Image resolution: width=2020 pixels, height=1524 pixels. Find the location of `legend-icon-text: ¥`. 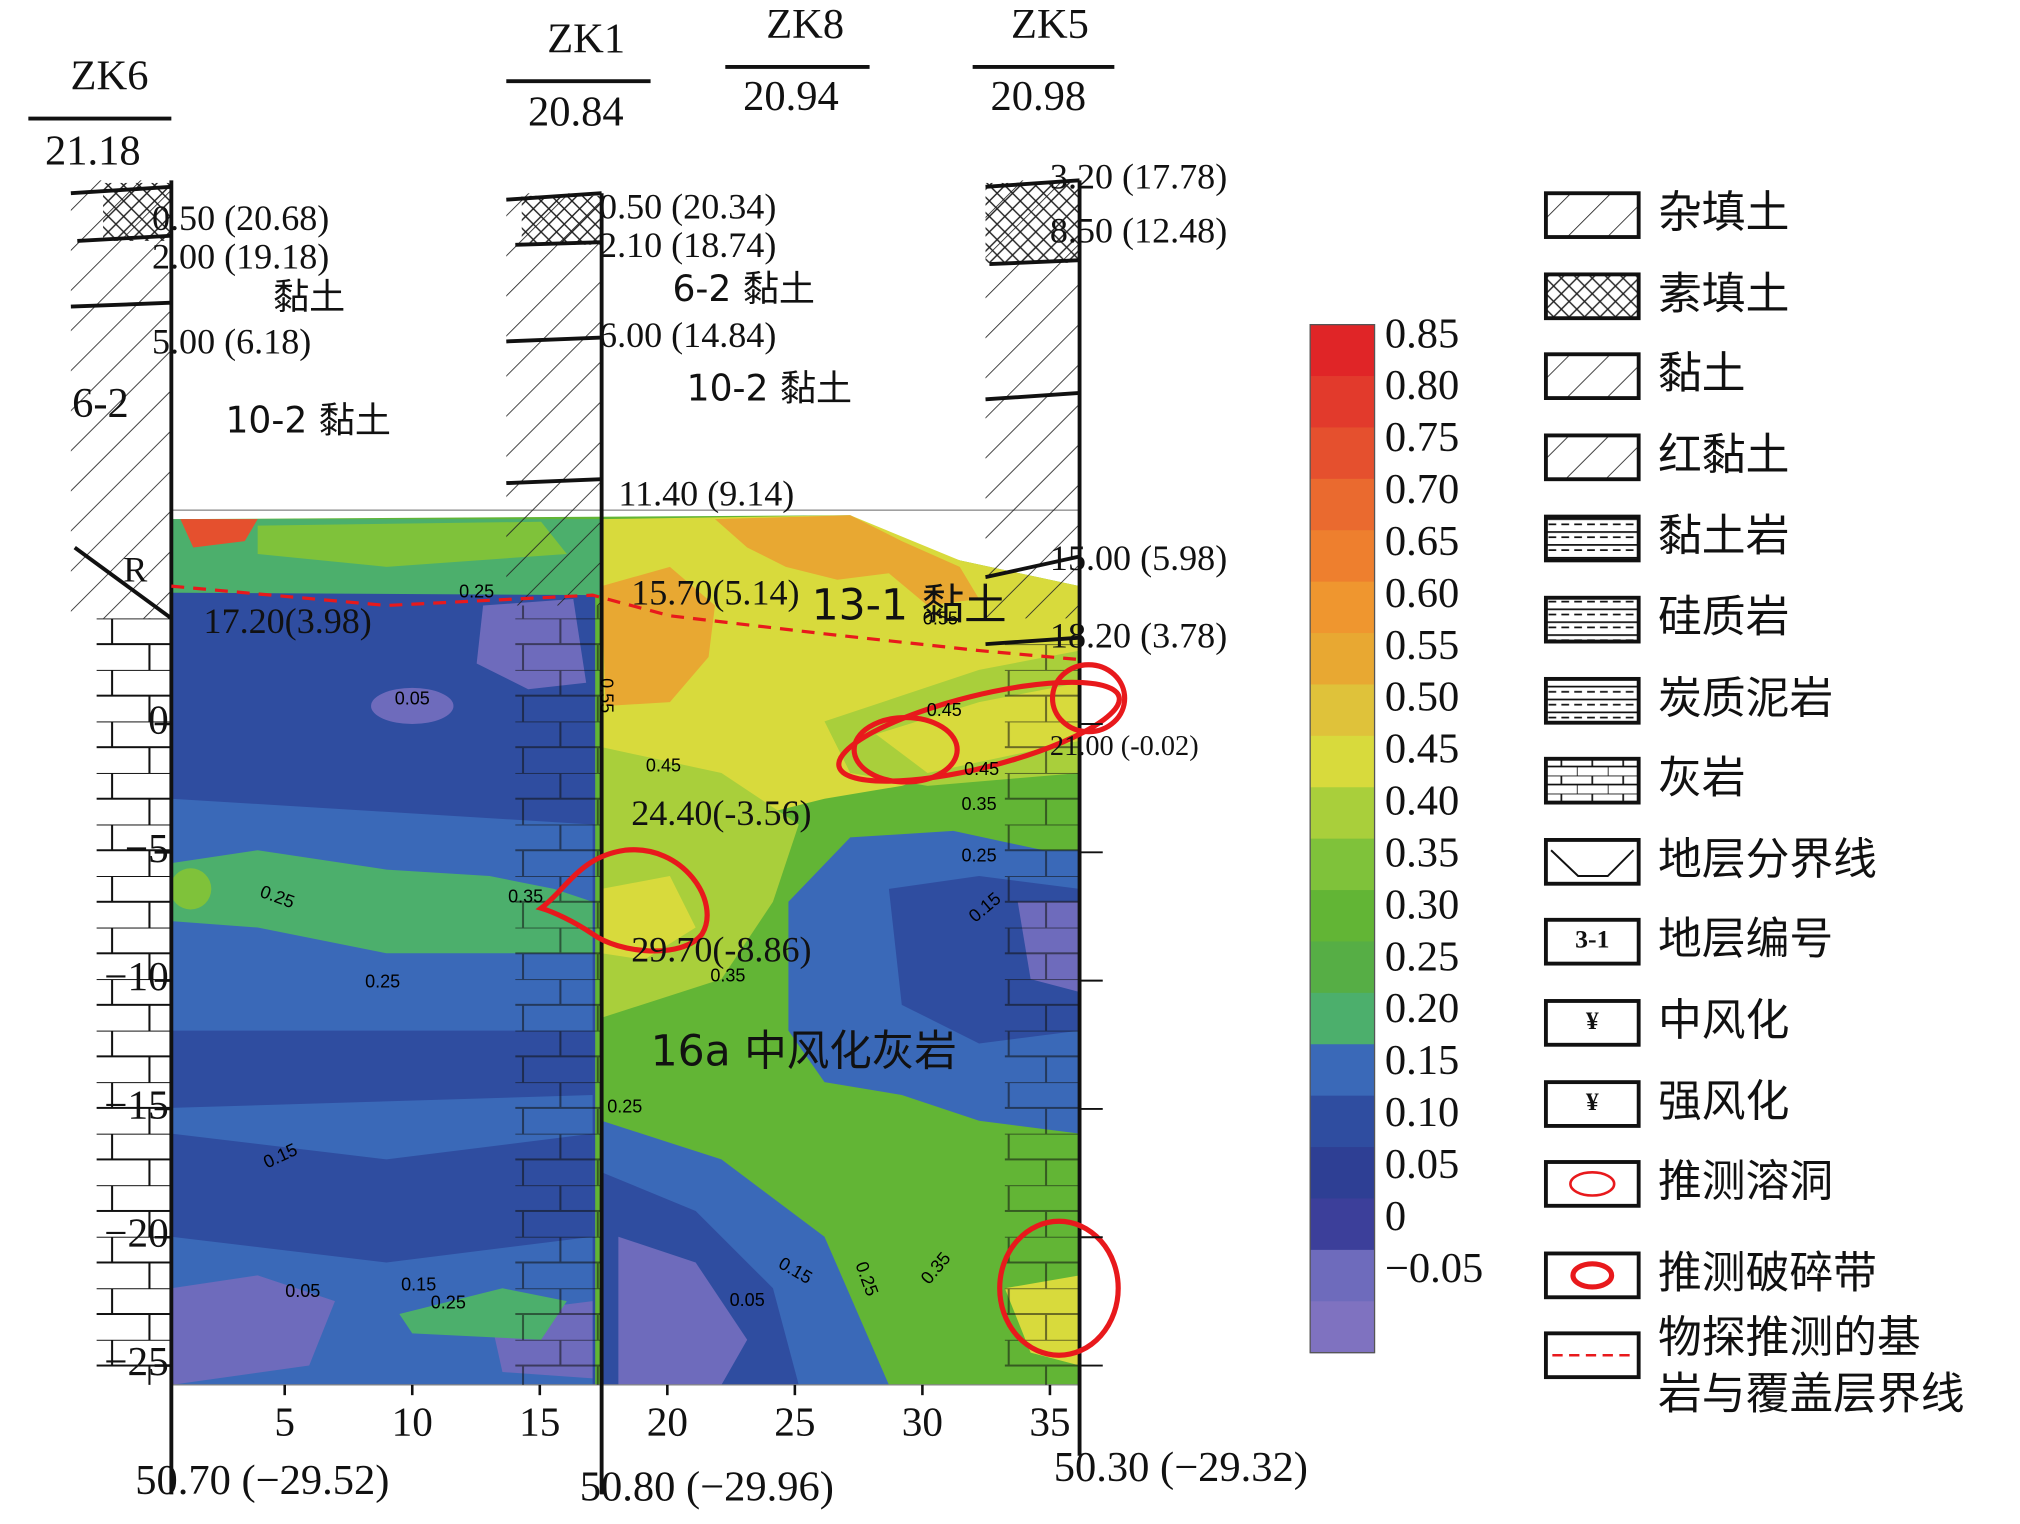

legend-icon-text: ¥ is located at coordinates (1592, 1101).